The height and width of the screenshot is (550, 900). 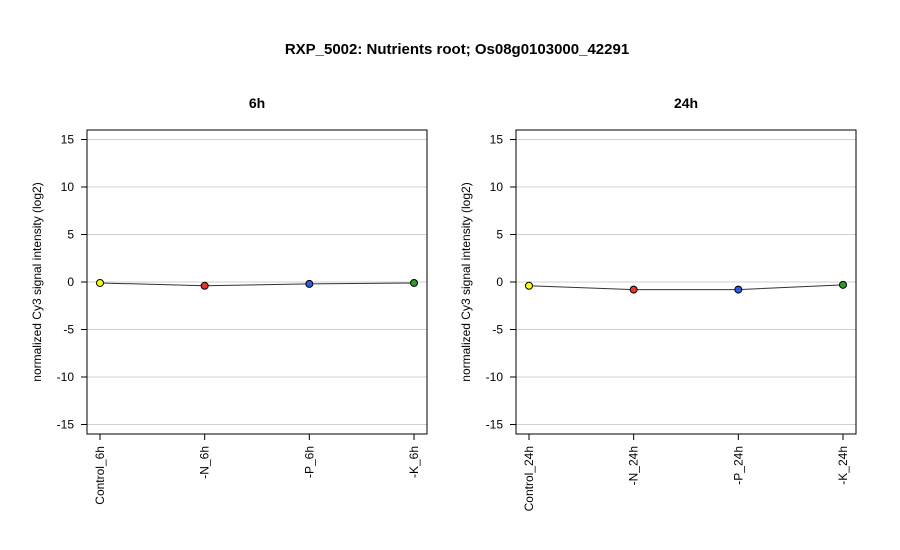 I want to click on x-tick-label: -P_24h, so click(x=738, y=465).